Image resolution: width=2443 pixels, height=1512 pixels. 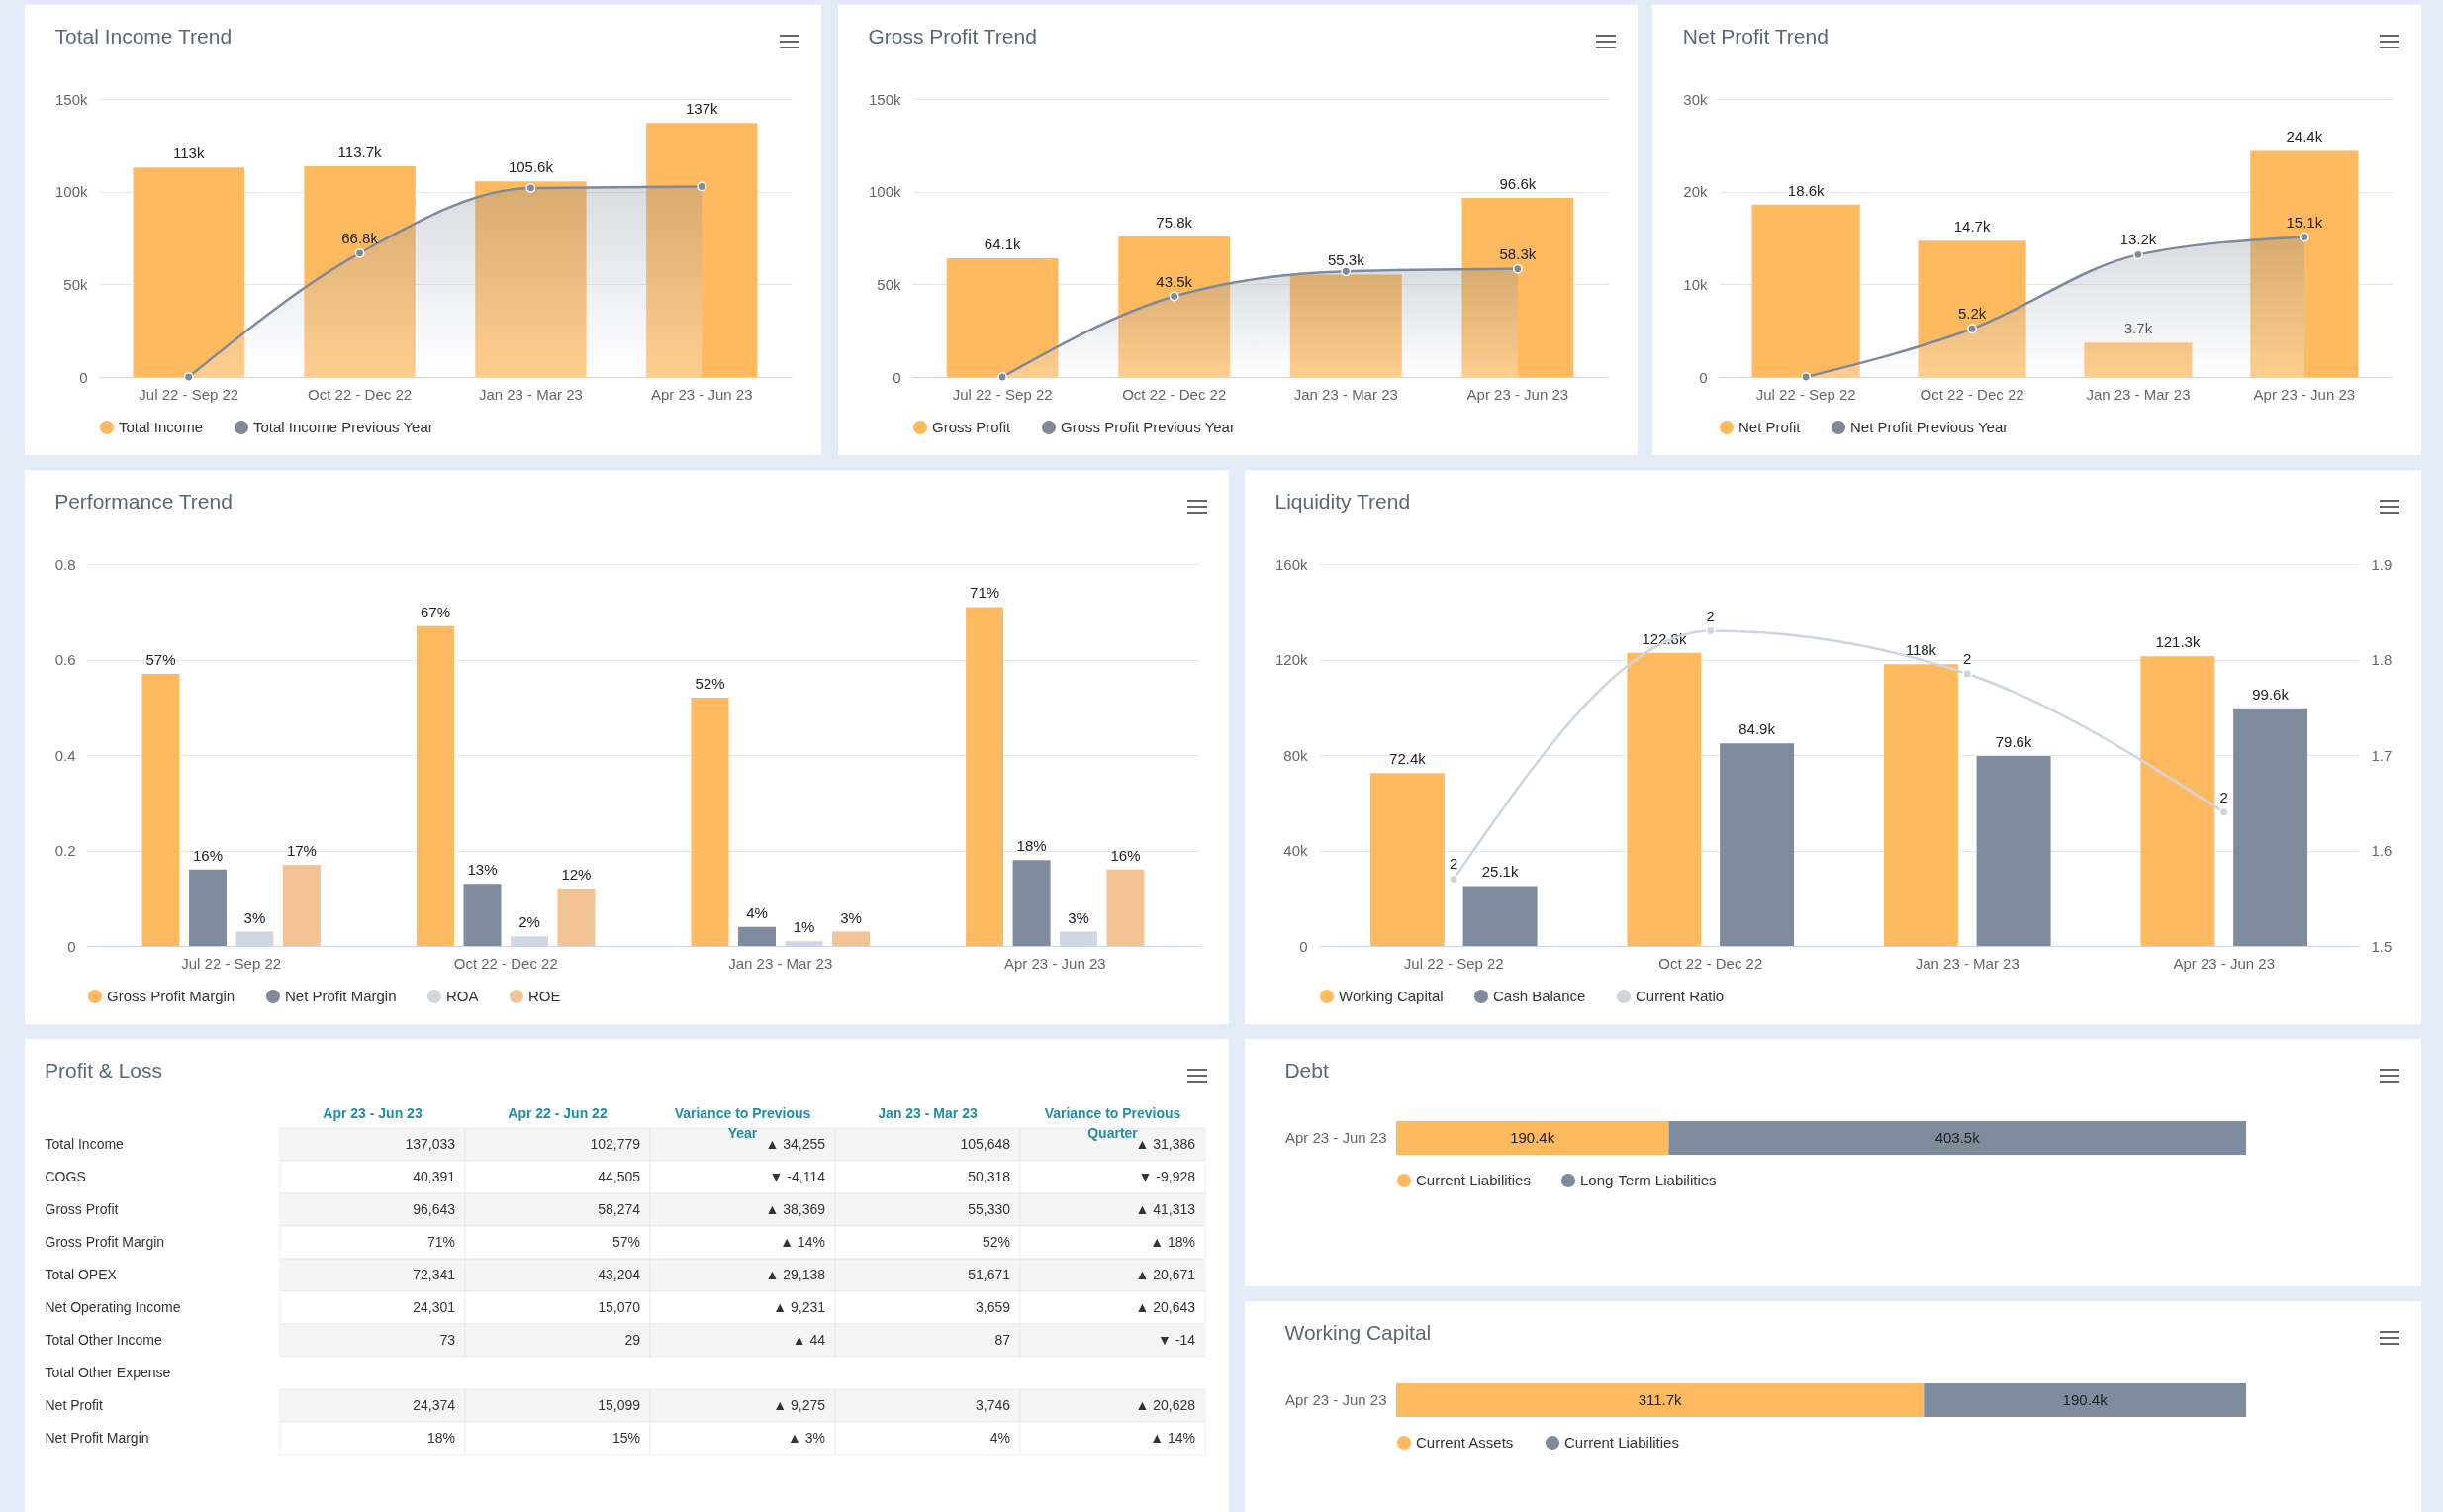 I want to click on y2-tick-label: 1.9, so click(x=2382, y=564).